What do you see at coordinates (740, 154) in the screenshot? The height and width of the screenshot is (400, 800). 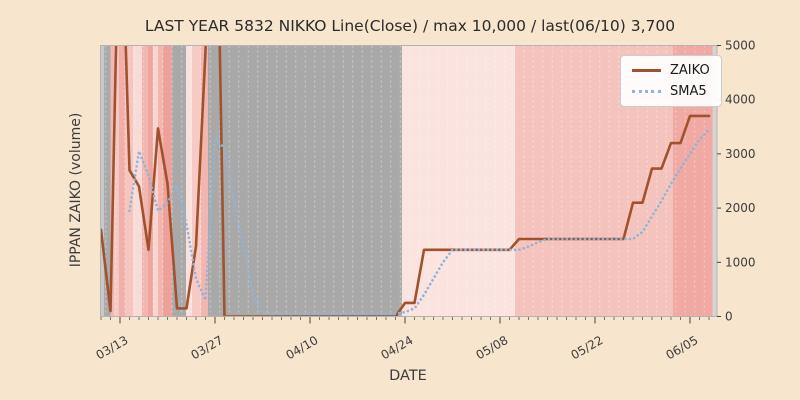 I see `y-tick-label: 3000` at bounding box center [740, 154].